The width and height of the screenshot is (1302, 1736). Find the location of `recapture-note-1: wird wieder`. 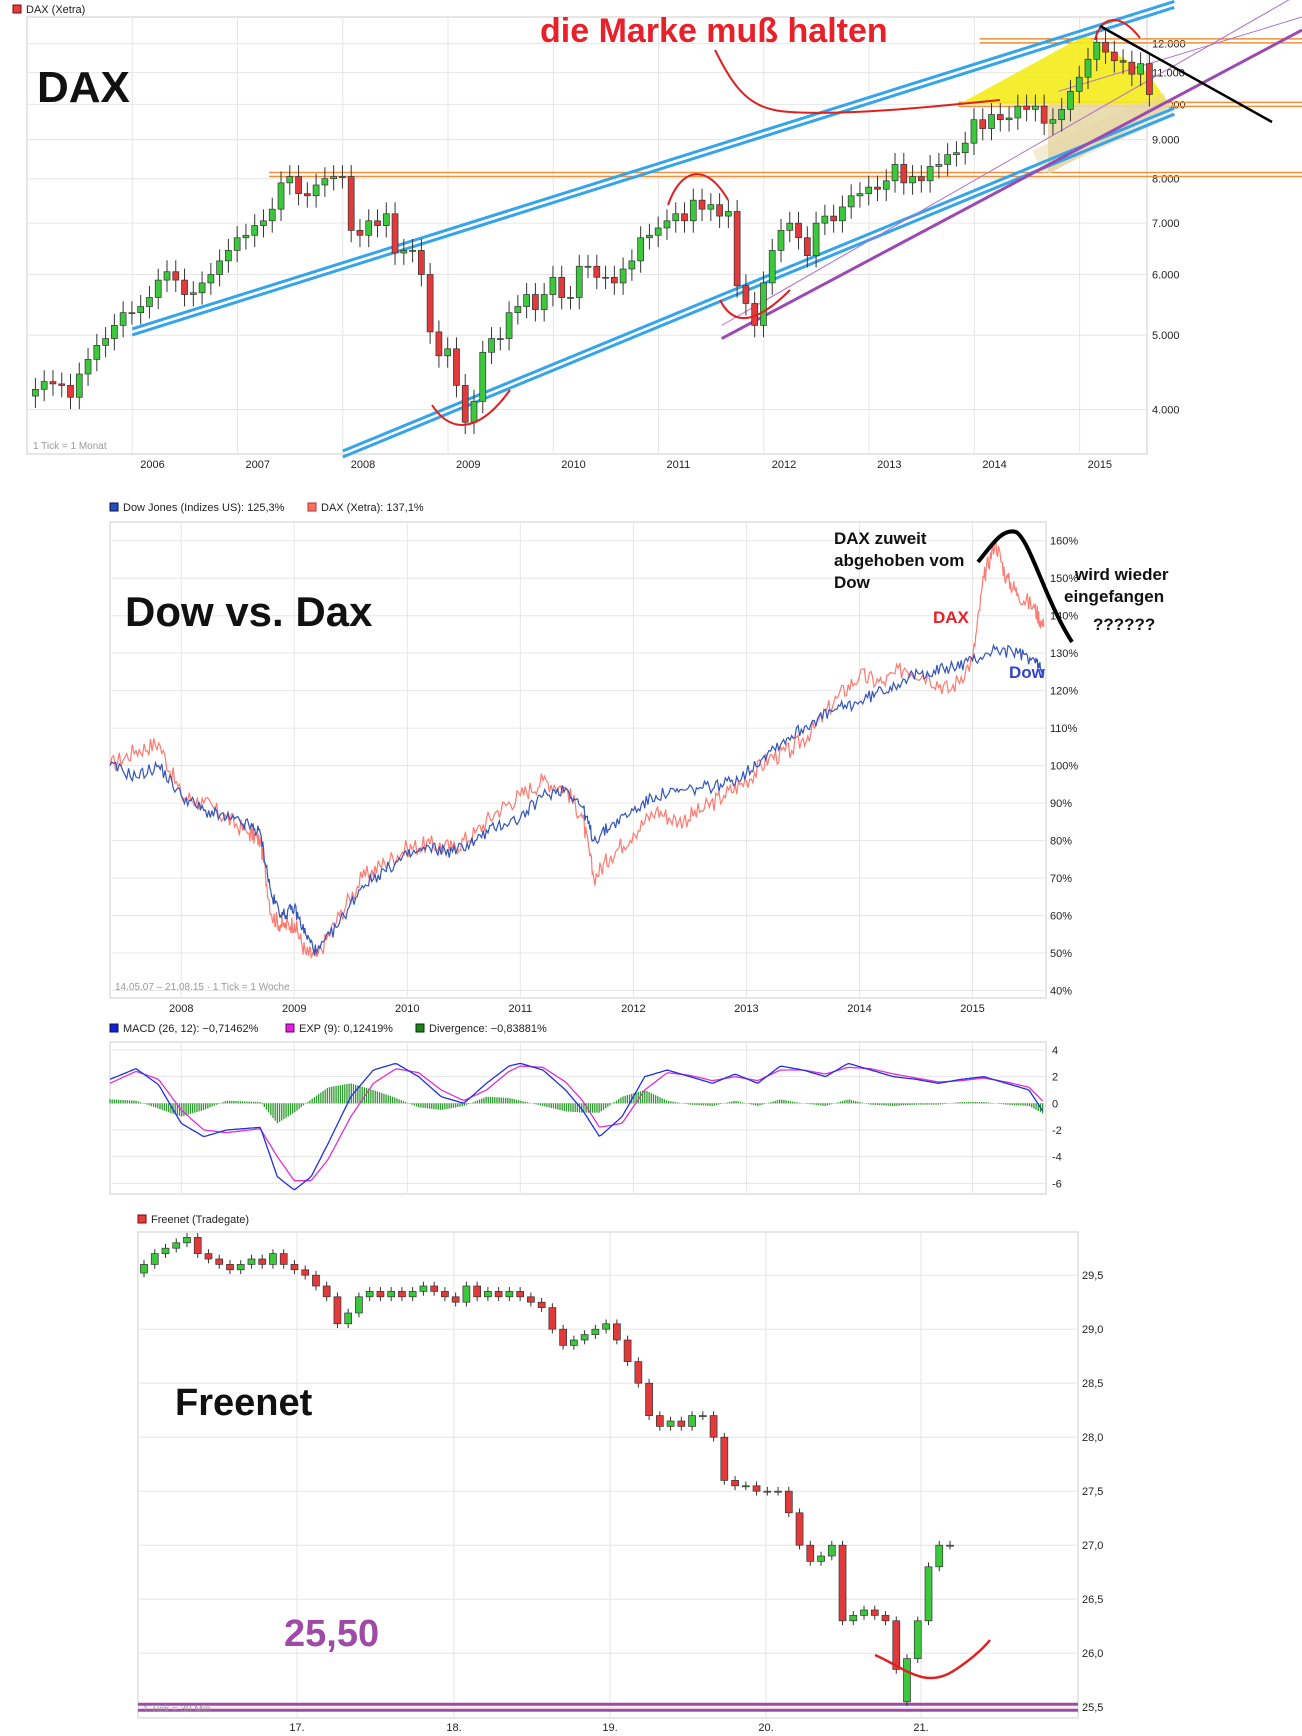

recapture-note-1: wird wieder is located at coordinates (1121, 574).